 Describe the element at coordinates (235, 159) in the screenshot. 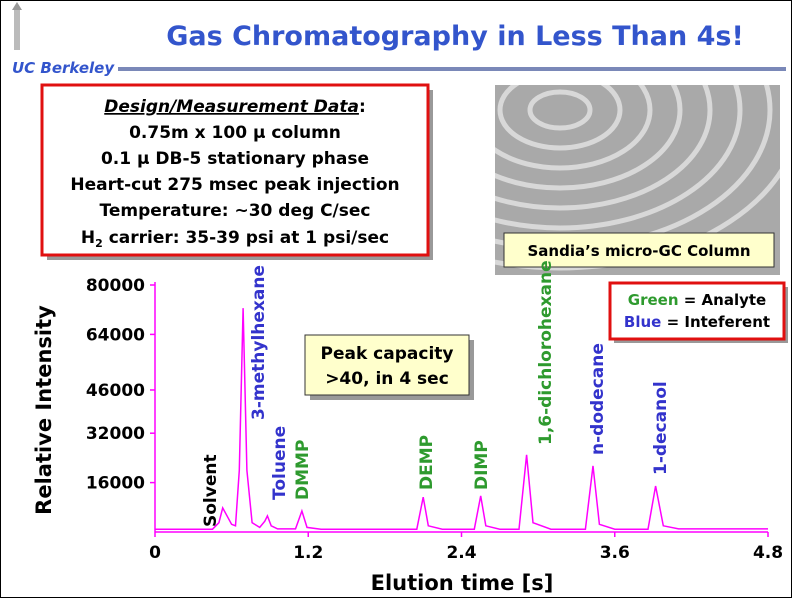

I see `design-line: 0.1 μ DB-5 stationary phase` at that location.